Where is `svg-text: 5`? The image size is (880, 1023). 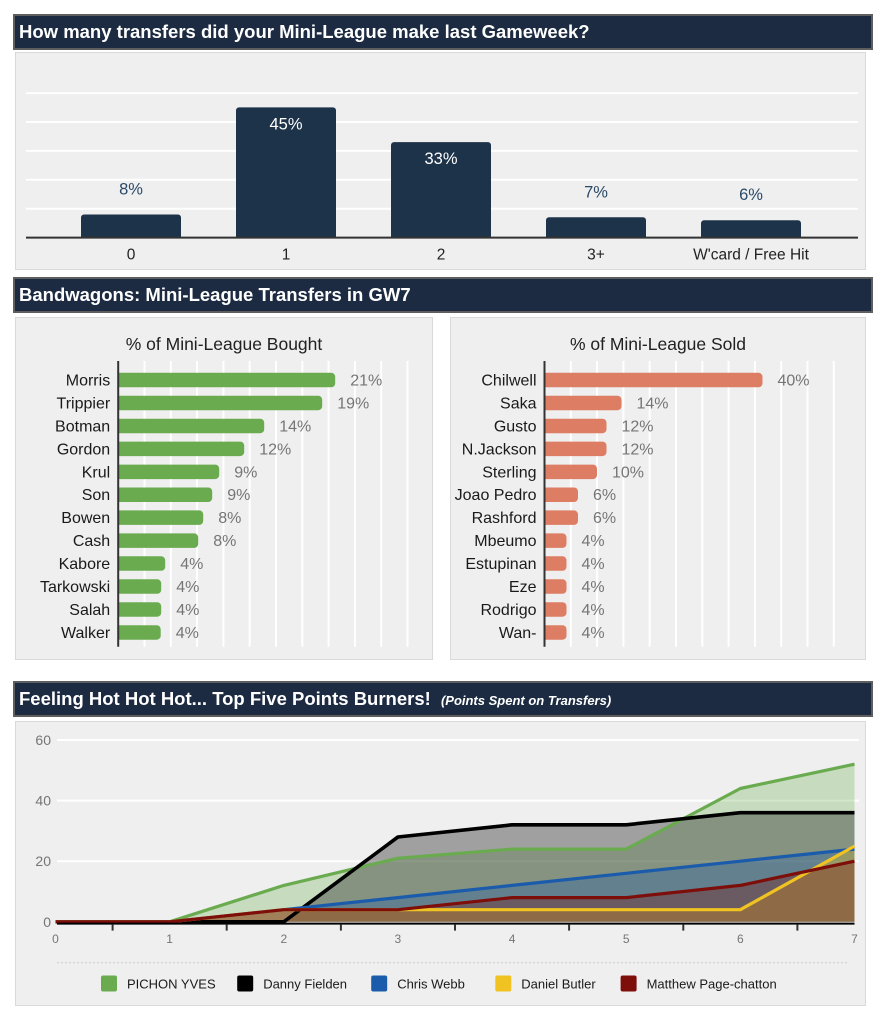 svg-text: 5 is located at coordinates (626, 939).